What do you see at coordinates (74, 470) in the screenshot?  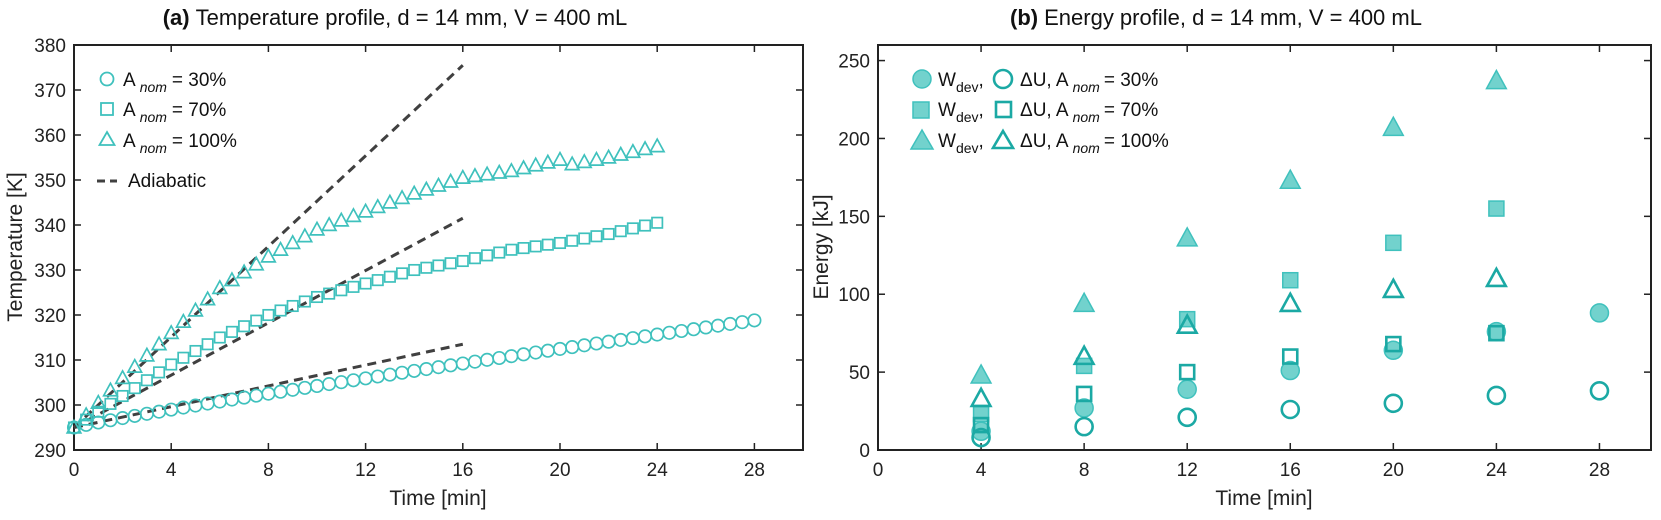 I see `x-tick-label: 0` at bounding box center [74, 470].